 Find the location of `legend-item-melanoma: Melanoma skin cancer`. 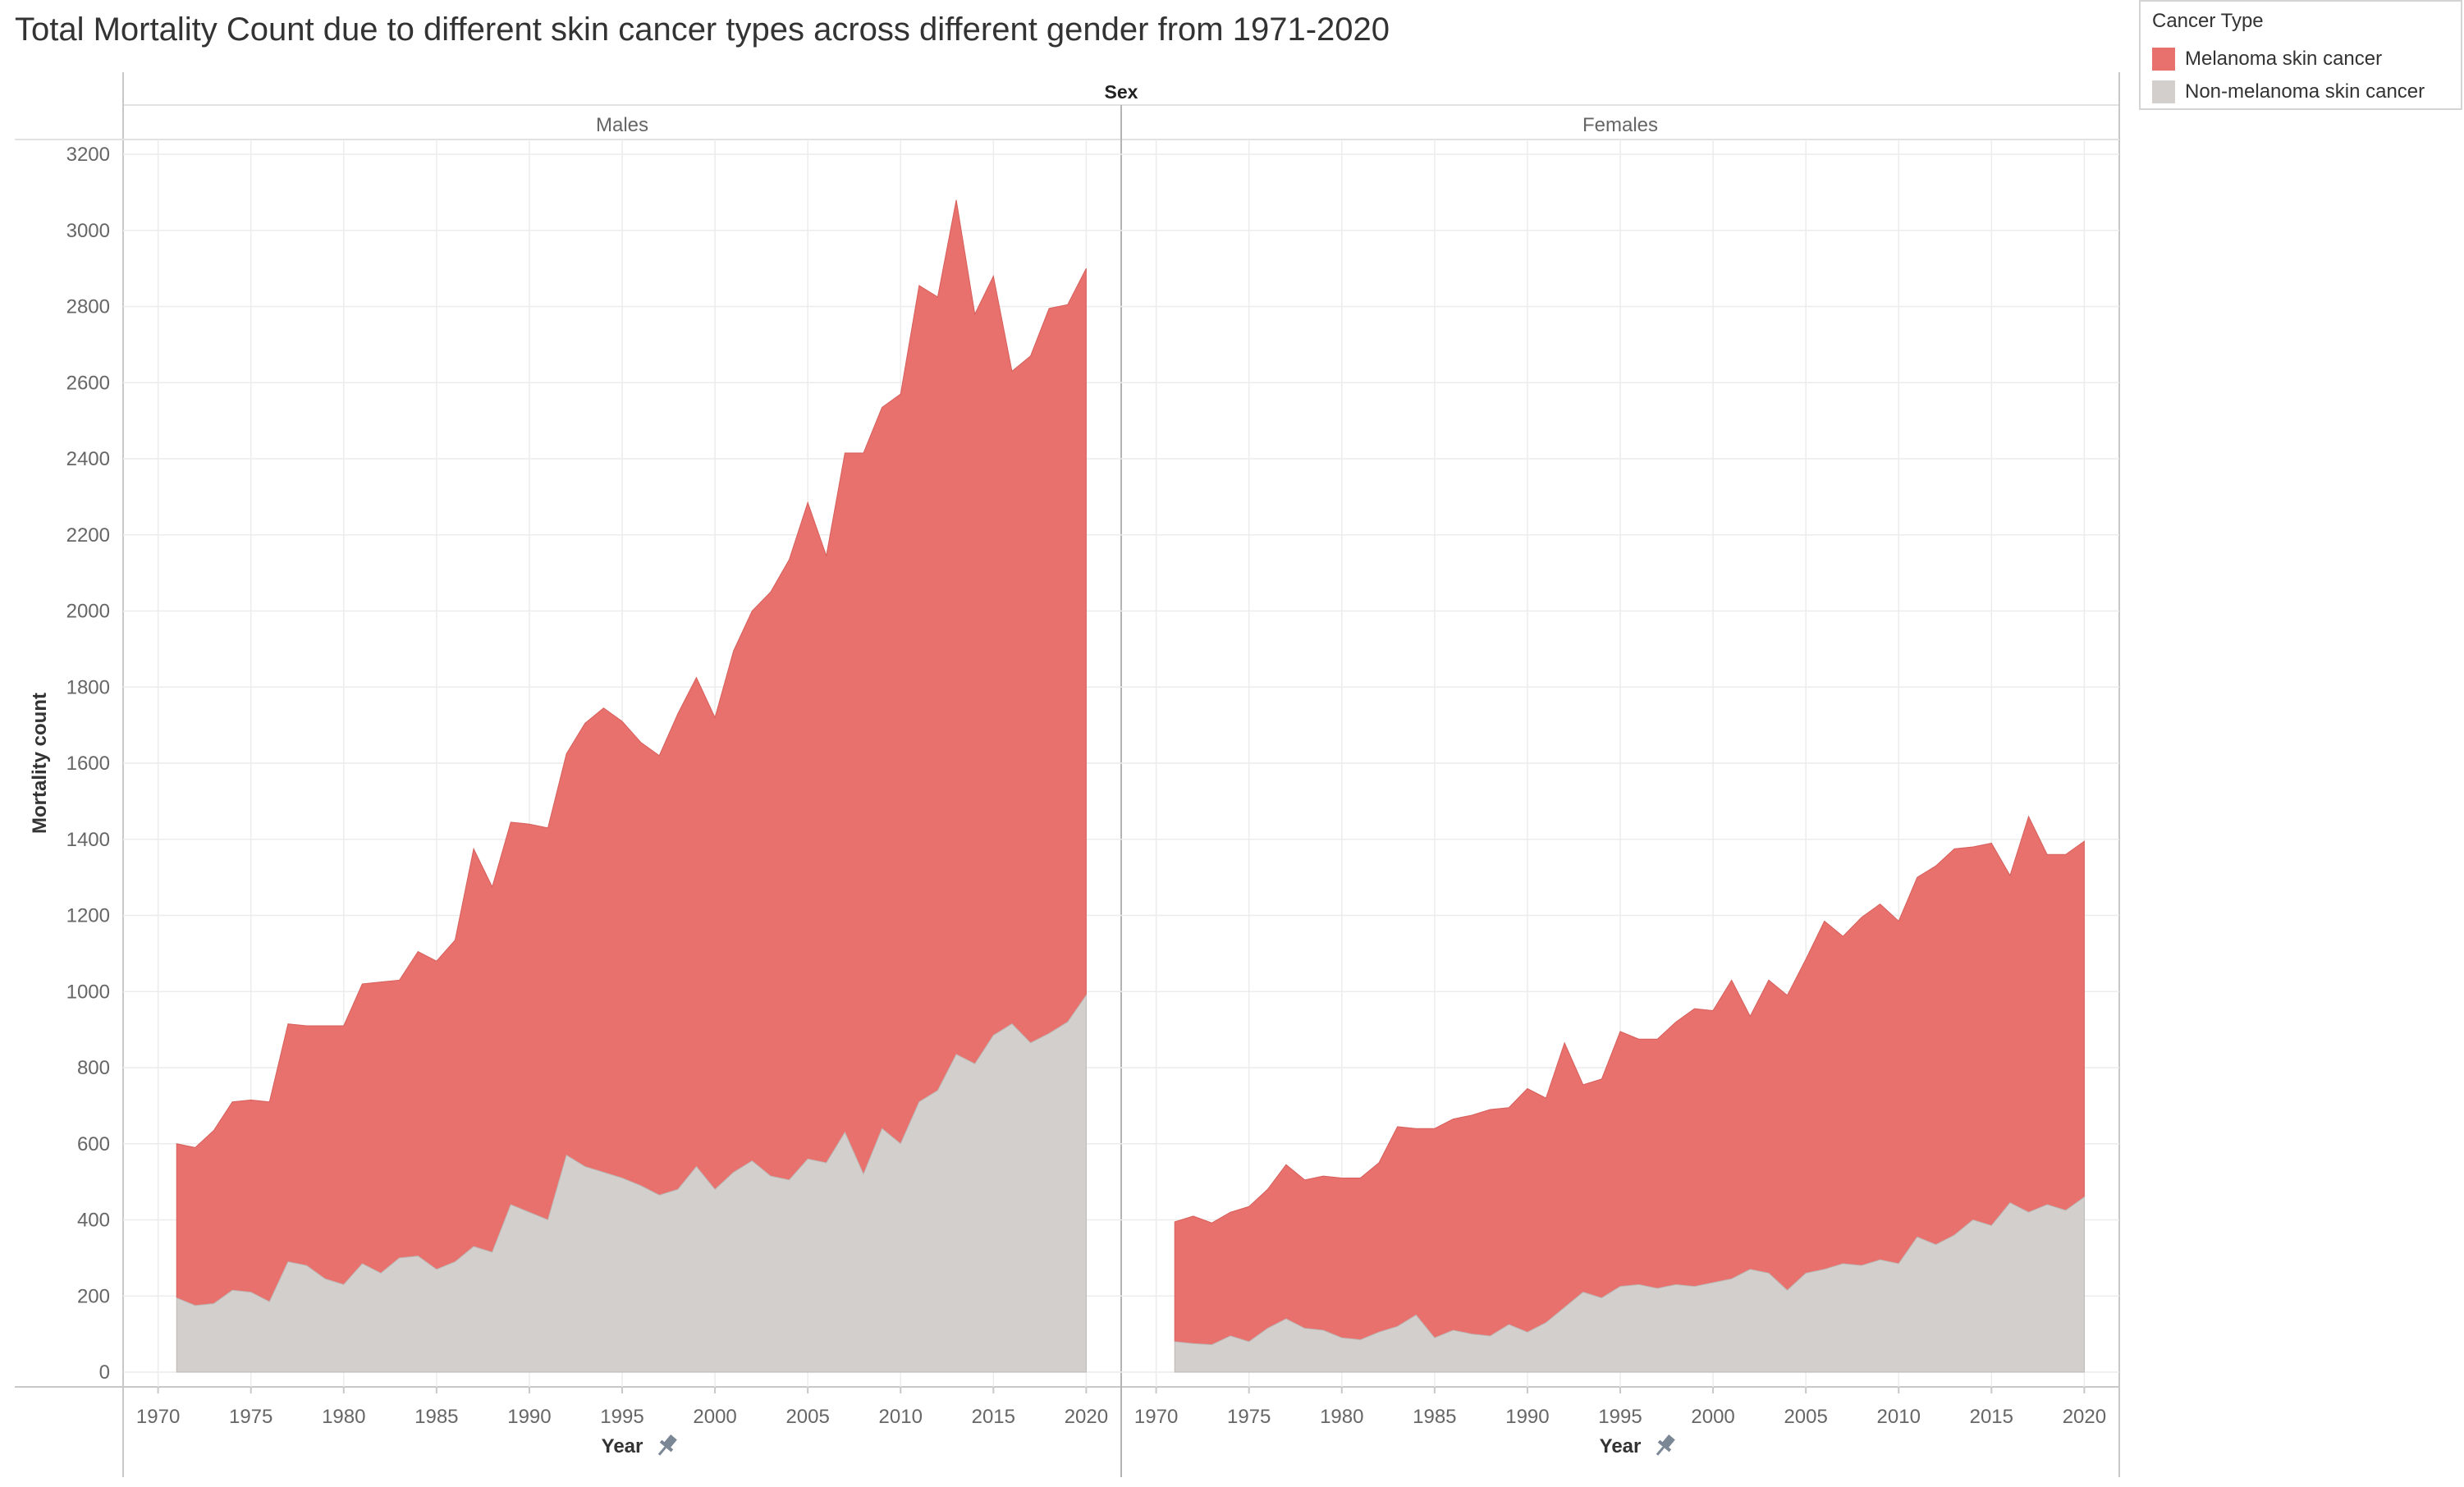

legend-item-melanoma: Melanoma skin cancer is located at coordinates (2267, 59).